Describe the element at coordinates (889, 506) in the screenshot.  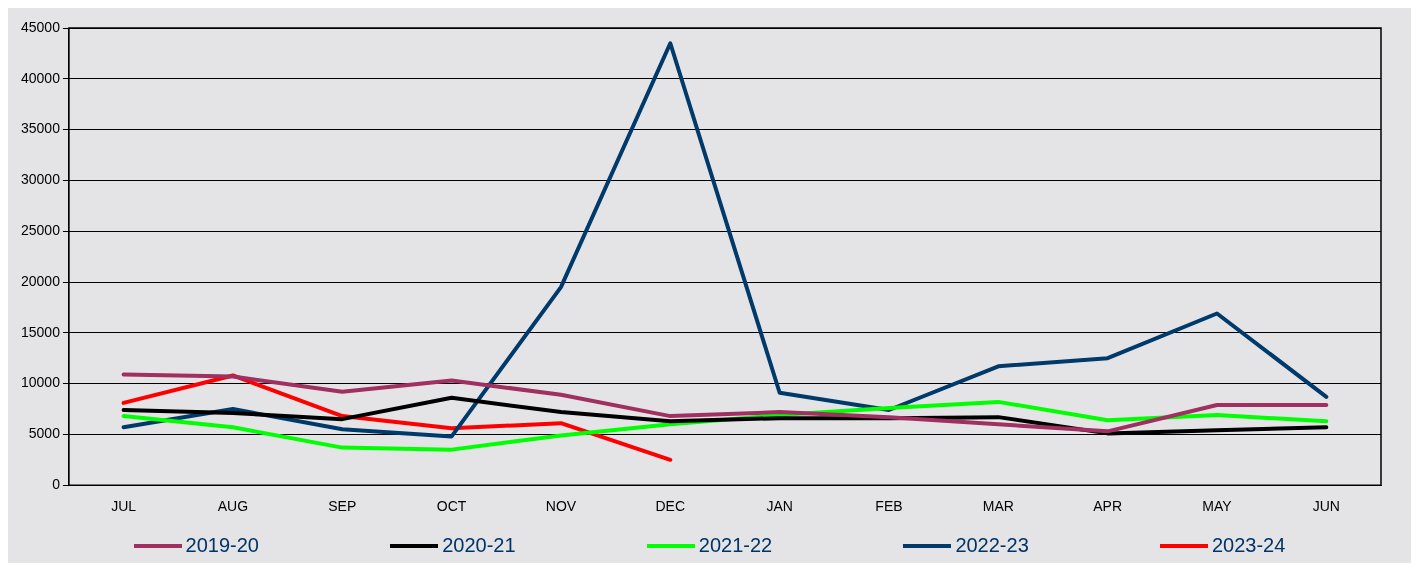
I see `x-tick-label: FEB` at that location.